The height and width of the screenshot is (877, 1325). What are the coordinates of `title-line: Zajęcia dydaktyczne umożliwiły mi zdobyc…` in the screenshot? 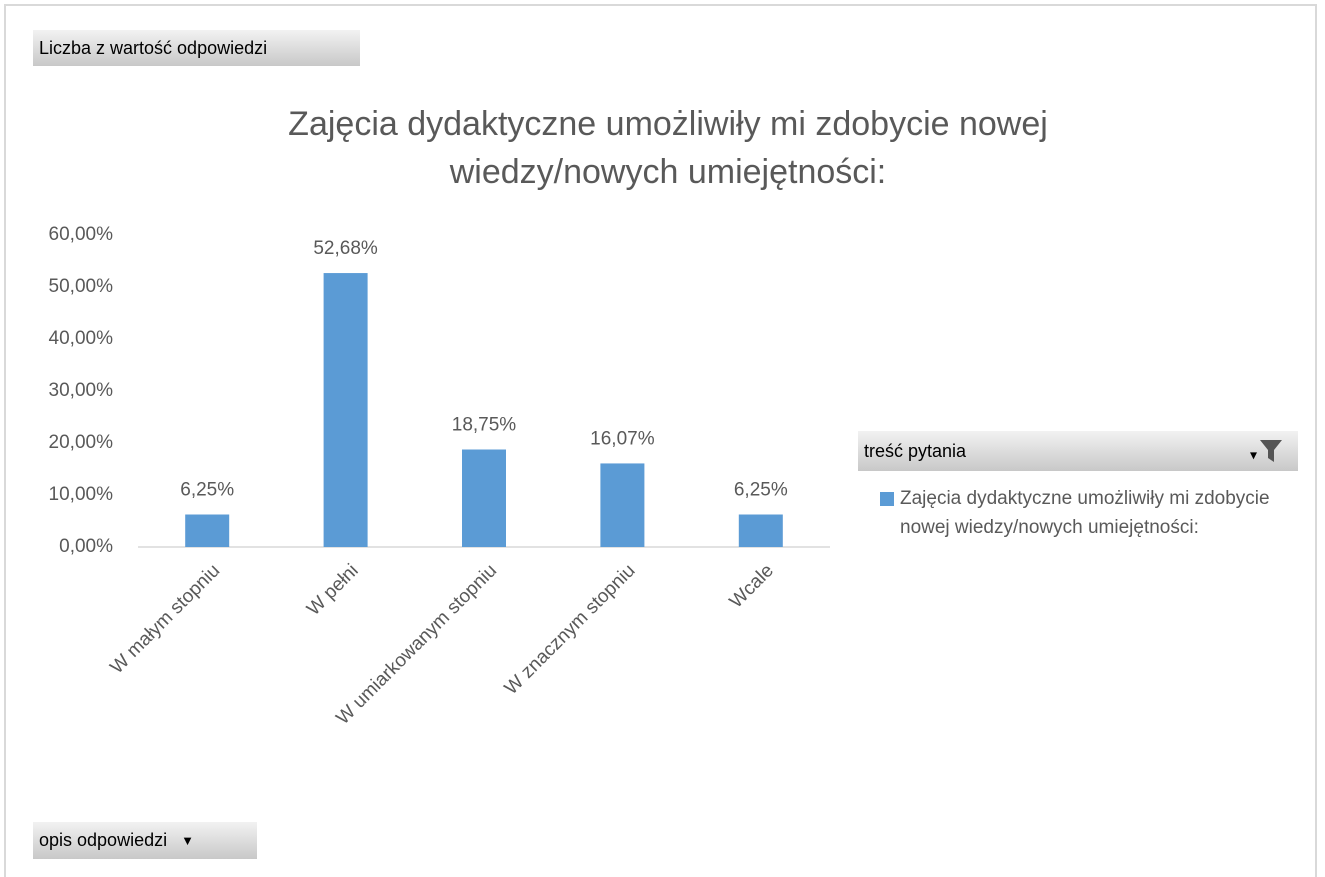 It's located at (668, 124).